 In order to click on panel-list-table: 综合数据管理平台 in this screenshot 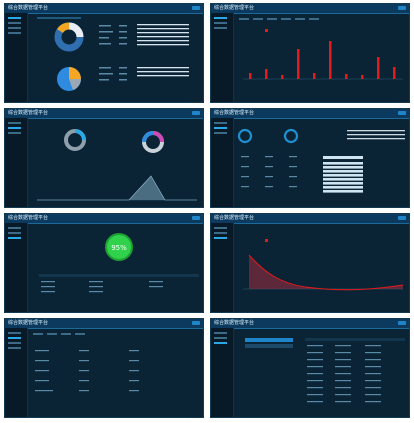, I will do `click(310, 368)`.